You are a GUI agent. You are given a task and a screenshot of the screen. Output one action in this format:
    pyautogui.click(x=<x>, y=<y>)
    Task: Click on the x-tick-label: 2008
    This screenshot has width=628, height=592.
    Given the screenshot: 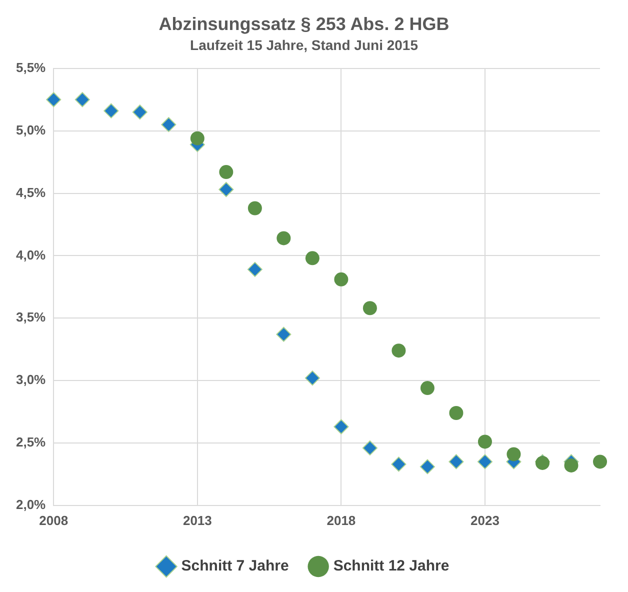 What is the action you would take?
    pyautogui.click(x=53, y=520)
    